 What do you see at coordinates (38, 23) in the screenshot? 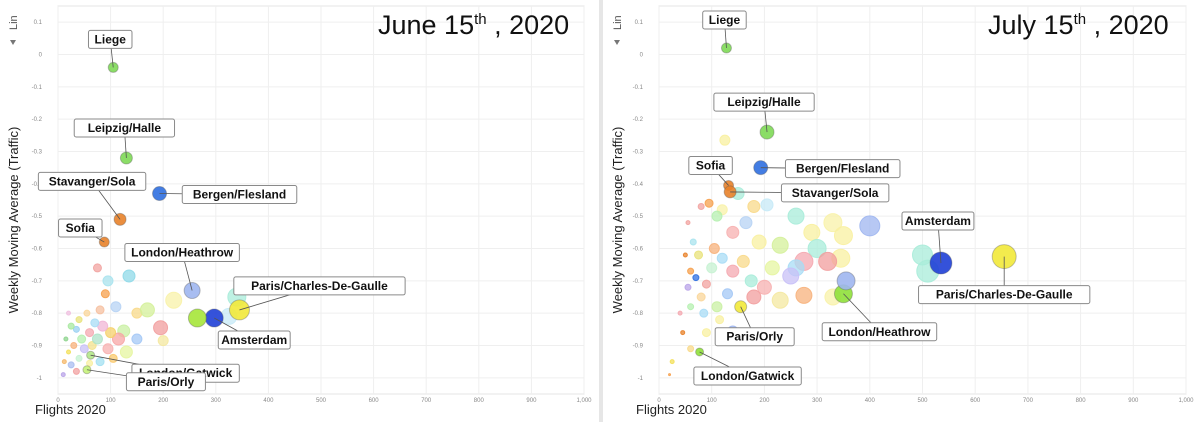
I see `y-tick-label: 0.1` at bounding box center [38, 23].